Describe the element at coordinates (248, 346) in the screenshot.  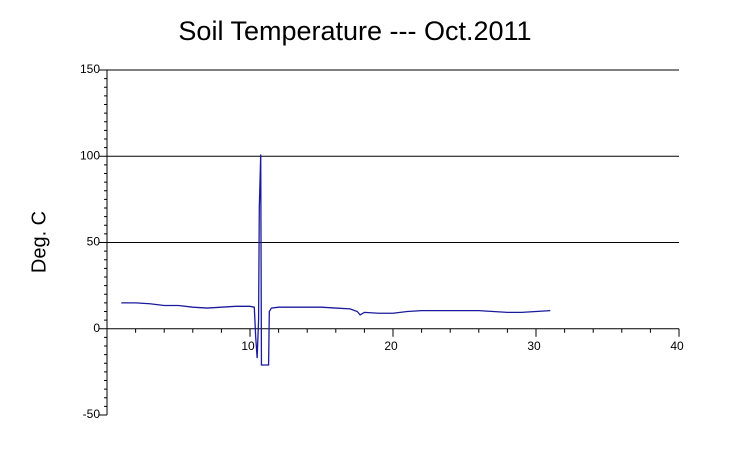
I see `x-tick-label: 10` at that location.